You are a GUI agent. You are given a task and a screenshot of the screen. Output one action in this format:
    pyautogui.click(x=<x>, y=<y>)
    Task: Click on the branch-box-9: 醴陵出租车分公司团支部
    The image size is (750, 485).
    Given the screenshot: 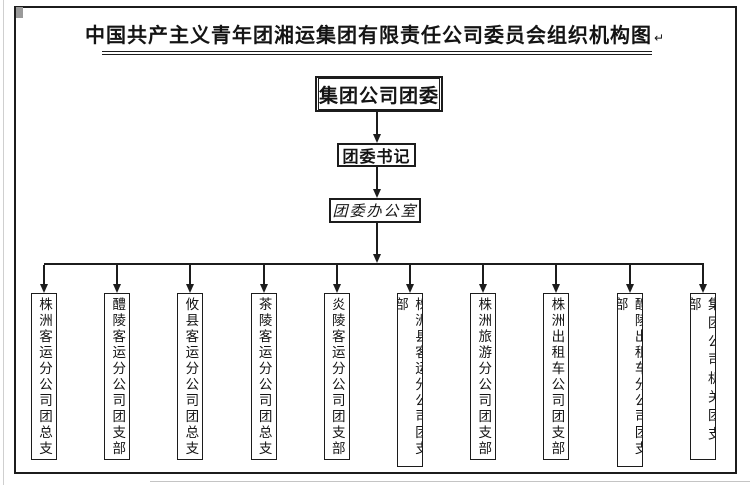 What is the action you would take?
    pyautogui.click(x=629, y=380)
    